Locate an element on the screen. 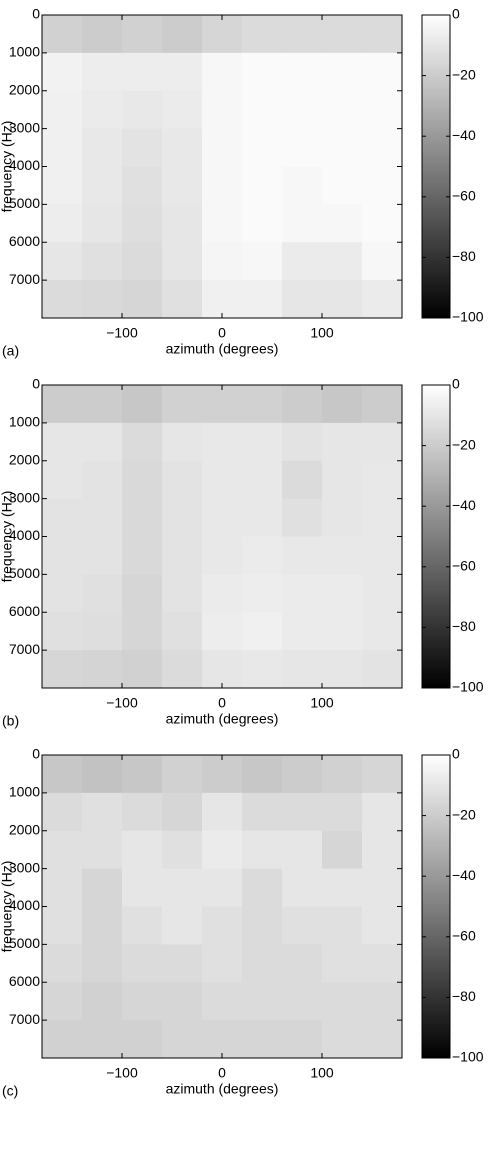 Image resolution: width=496 pixels, height=1158 pixels. colorbar-tick-label: −20 is located at coordinates (464, 74).